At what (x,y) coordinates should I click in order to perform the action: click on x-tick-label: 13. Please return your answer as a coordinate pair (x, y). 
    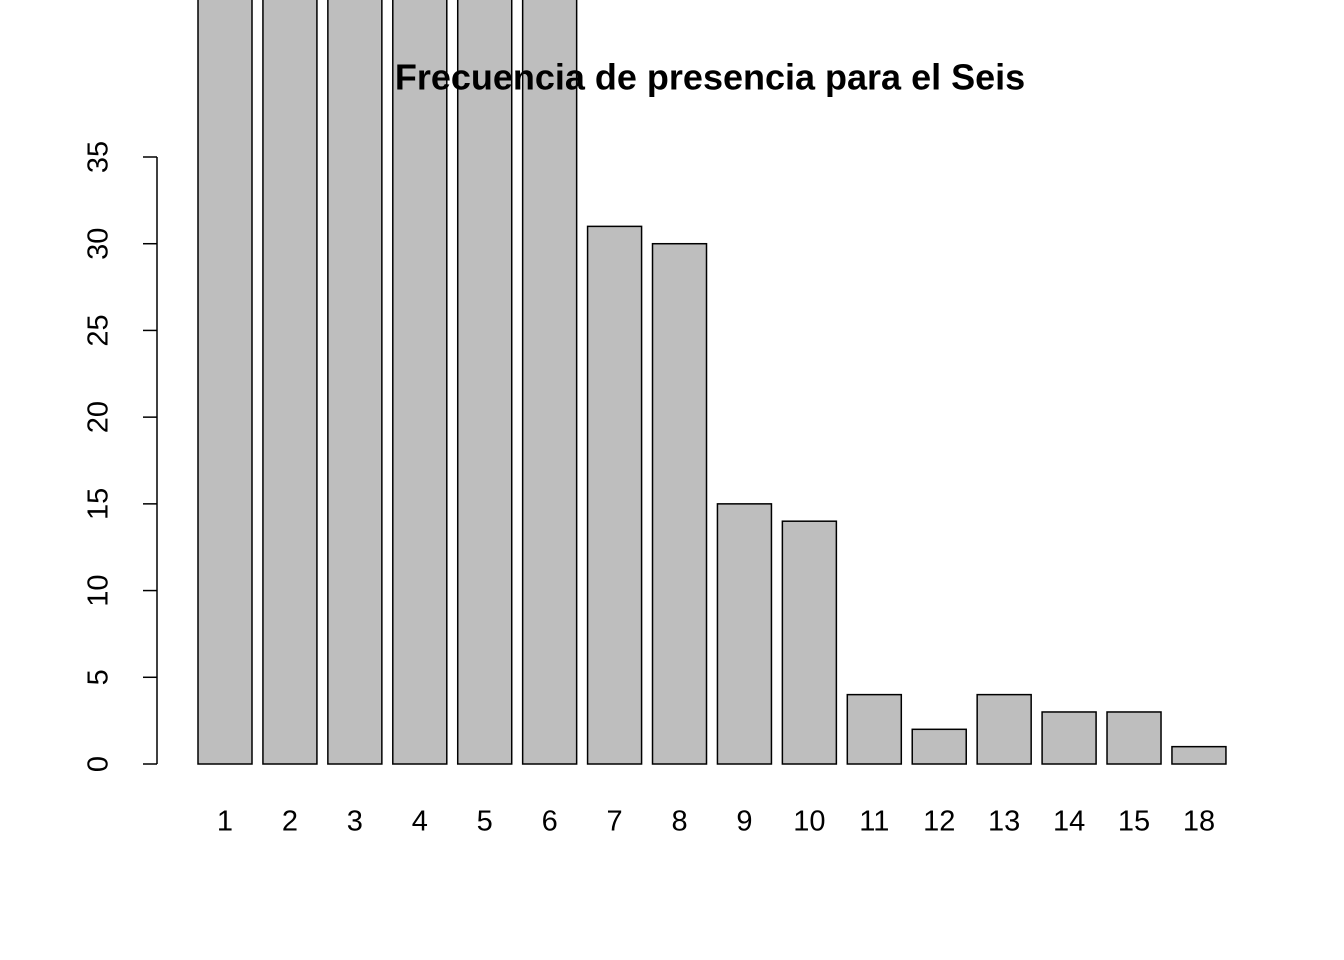
    Looking at the image, I should click on (1004, 822).